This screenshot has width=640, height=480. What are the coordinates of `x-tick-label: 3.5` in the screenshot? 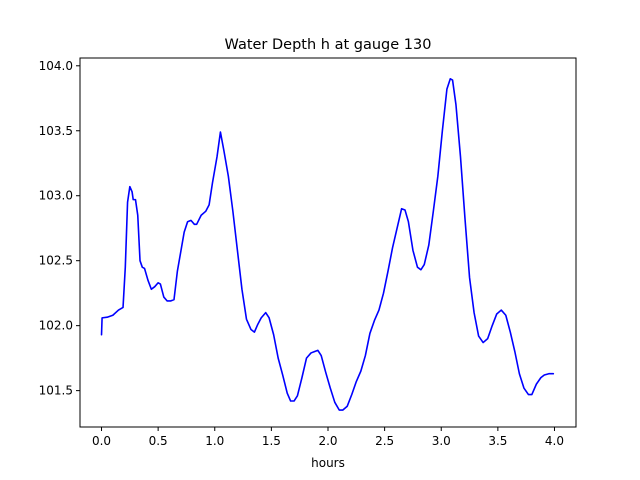 It's located at (497, 441).